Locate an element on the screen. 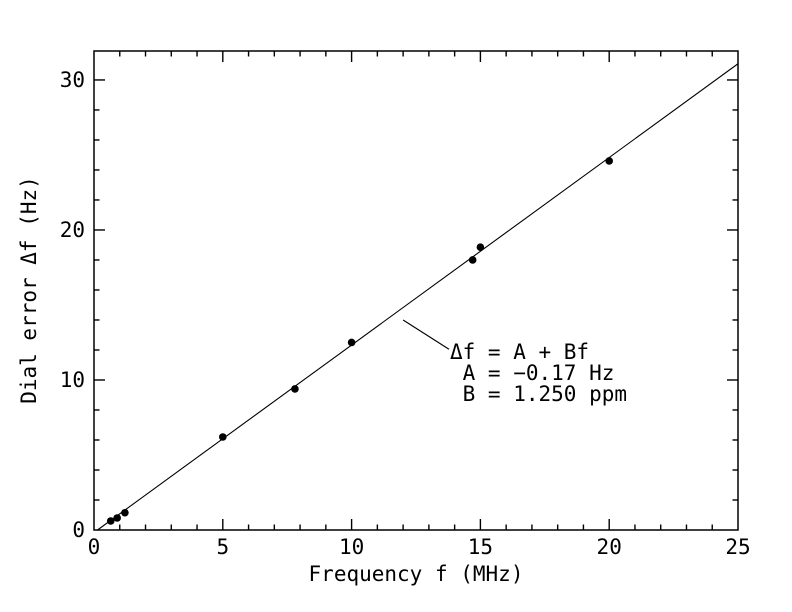 This screenshot has width=792, height=612. fit-annotation-line: A = −0.17 Hz is located at coordinates (539, 373).